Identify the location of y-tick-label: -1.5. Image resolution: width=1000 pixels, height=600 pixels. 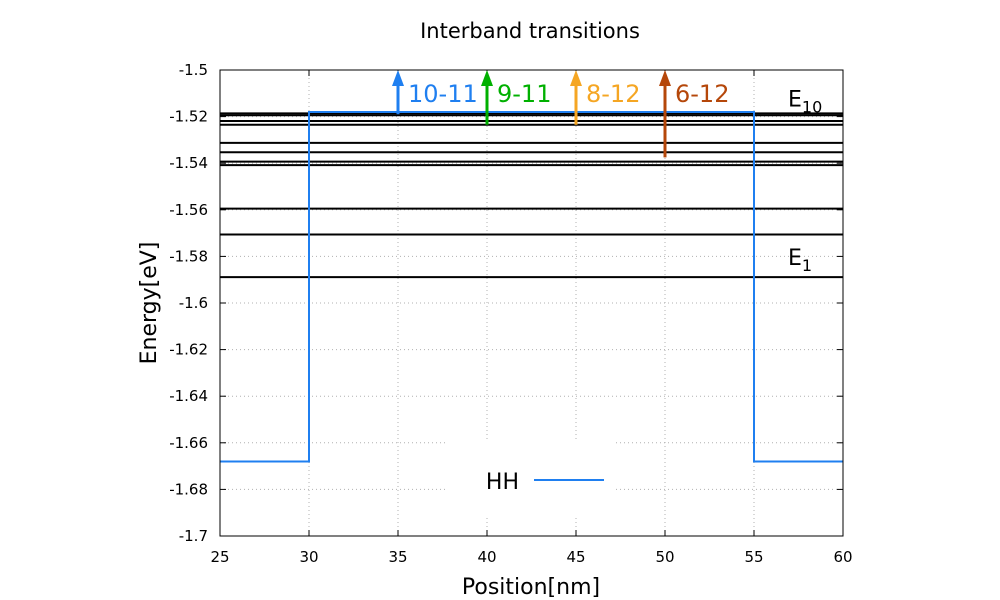
(193, 70).